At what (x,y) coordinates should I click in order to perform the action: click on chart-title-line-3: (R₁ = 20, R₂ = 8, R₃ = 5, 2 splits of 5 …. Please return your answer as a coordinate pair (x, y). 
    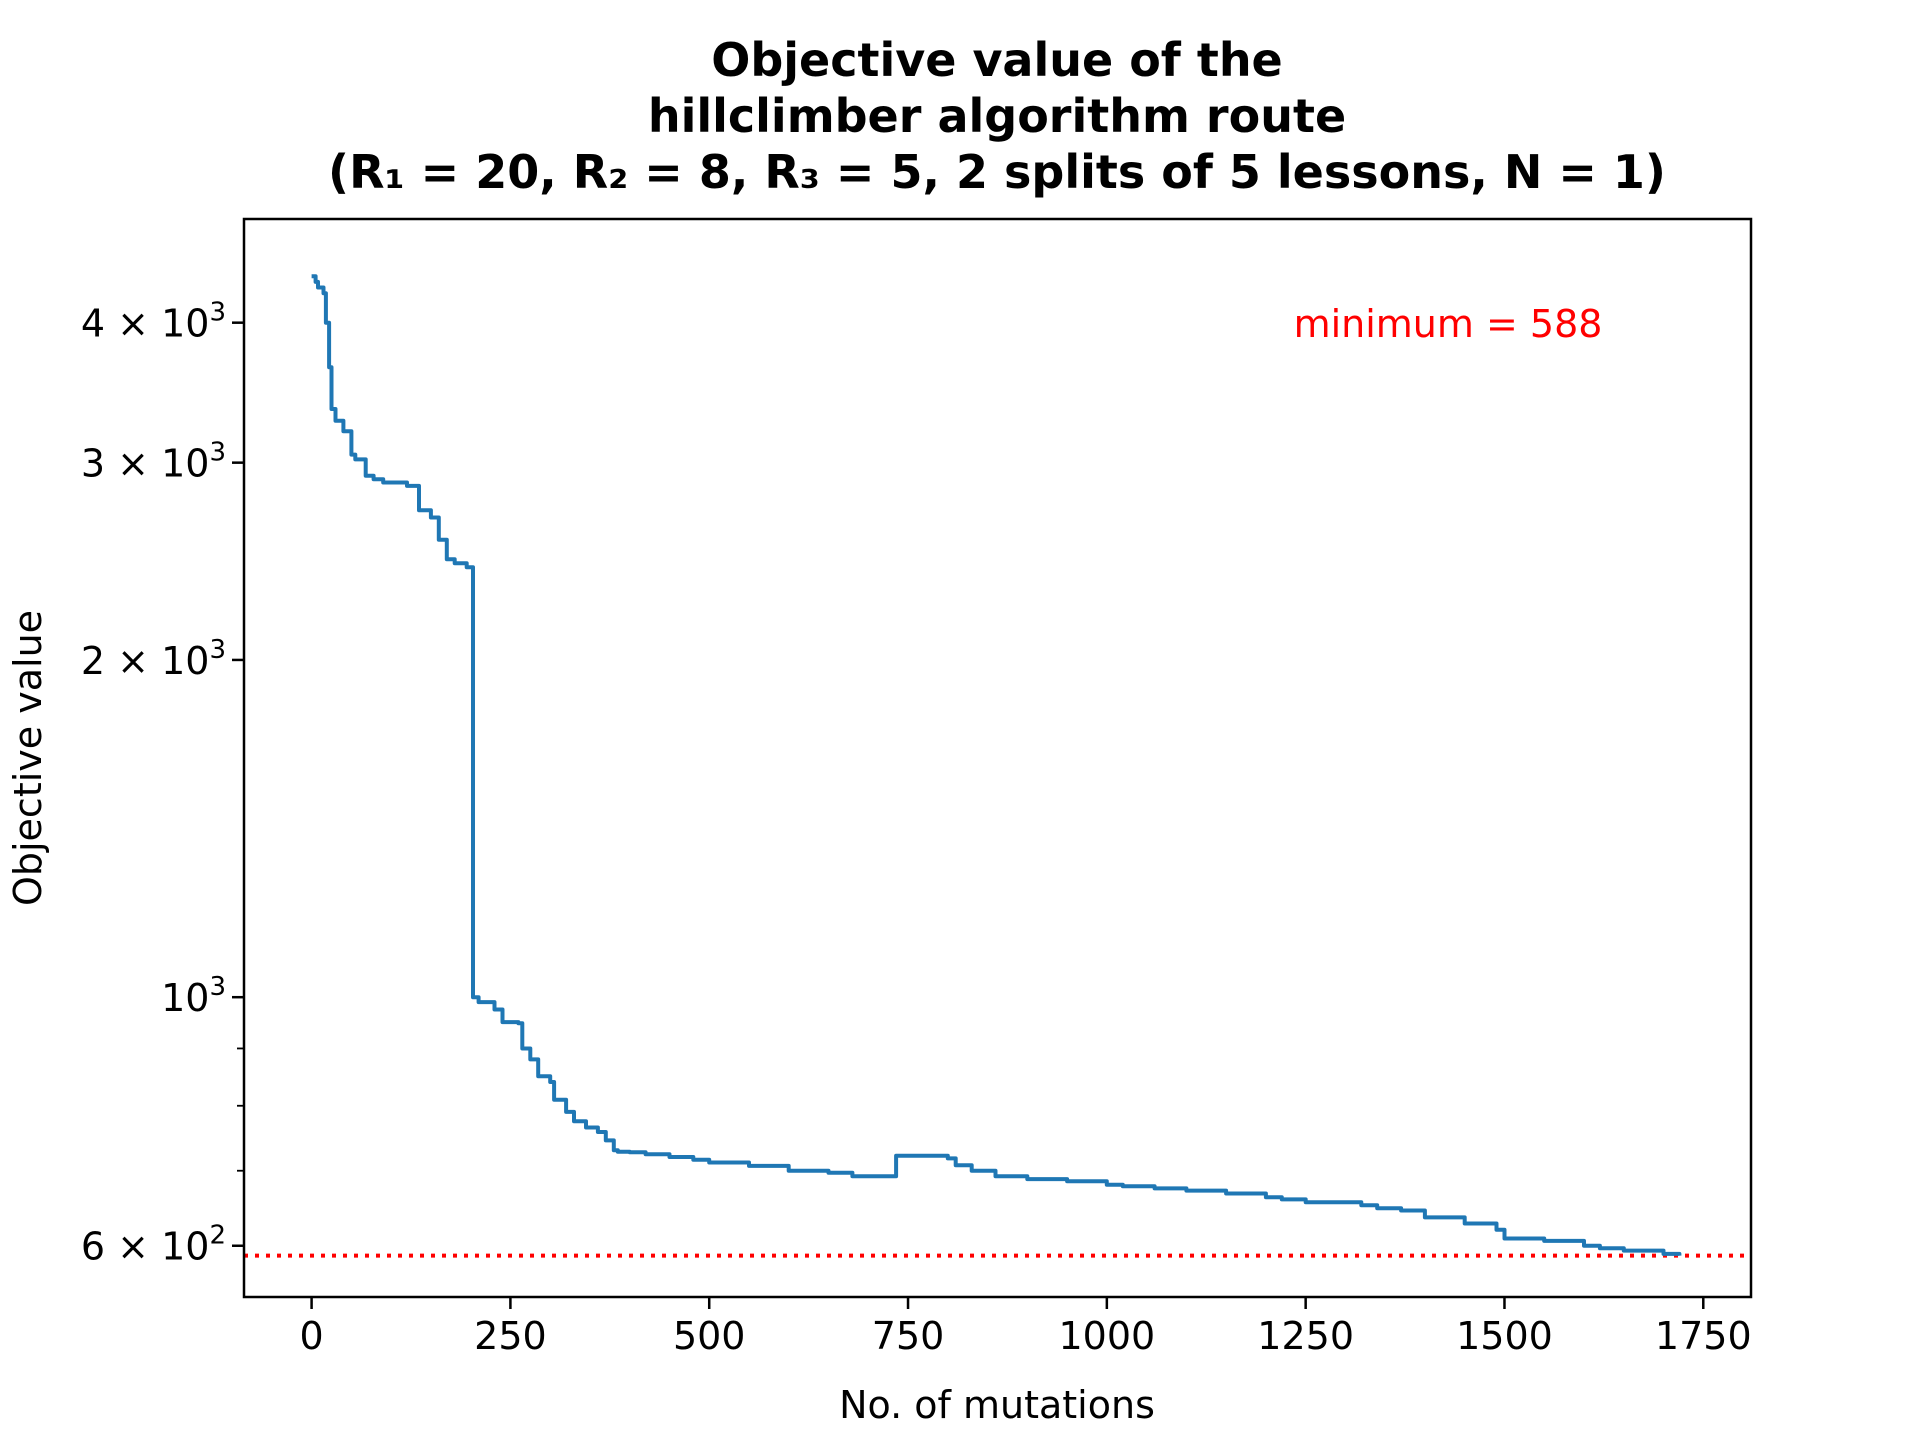
    Looking at the image, I should click on (997, 172).